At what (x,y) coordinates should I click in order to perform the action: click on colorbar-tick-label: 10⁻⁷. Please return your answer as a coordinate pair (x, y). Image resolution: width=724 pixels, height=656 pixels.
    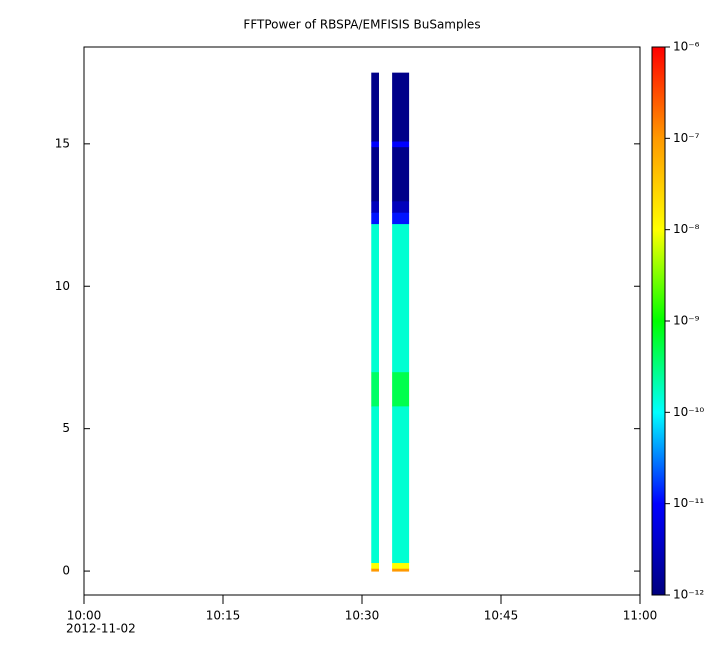
    Looking at the image, I should click on (686, 138).